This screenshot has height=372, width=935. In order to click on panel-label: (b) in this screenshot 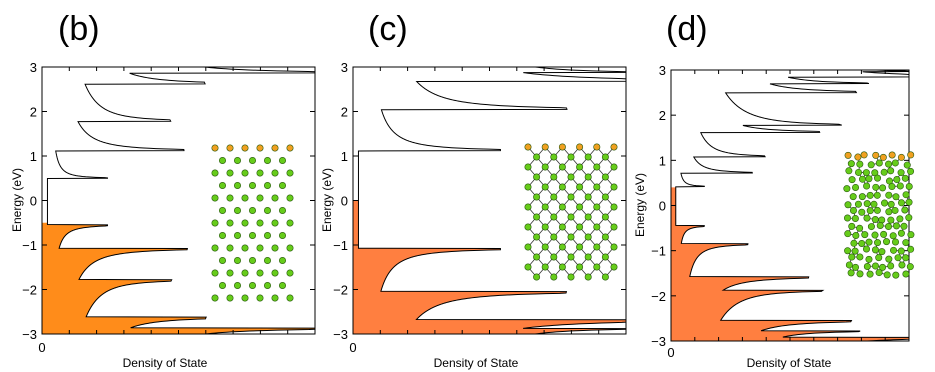, I will do `click(79, 29)`.